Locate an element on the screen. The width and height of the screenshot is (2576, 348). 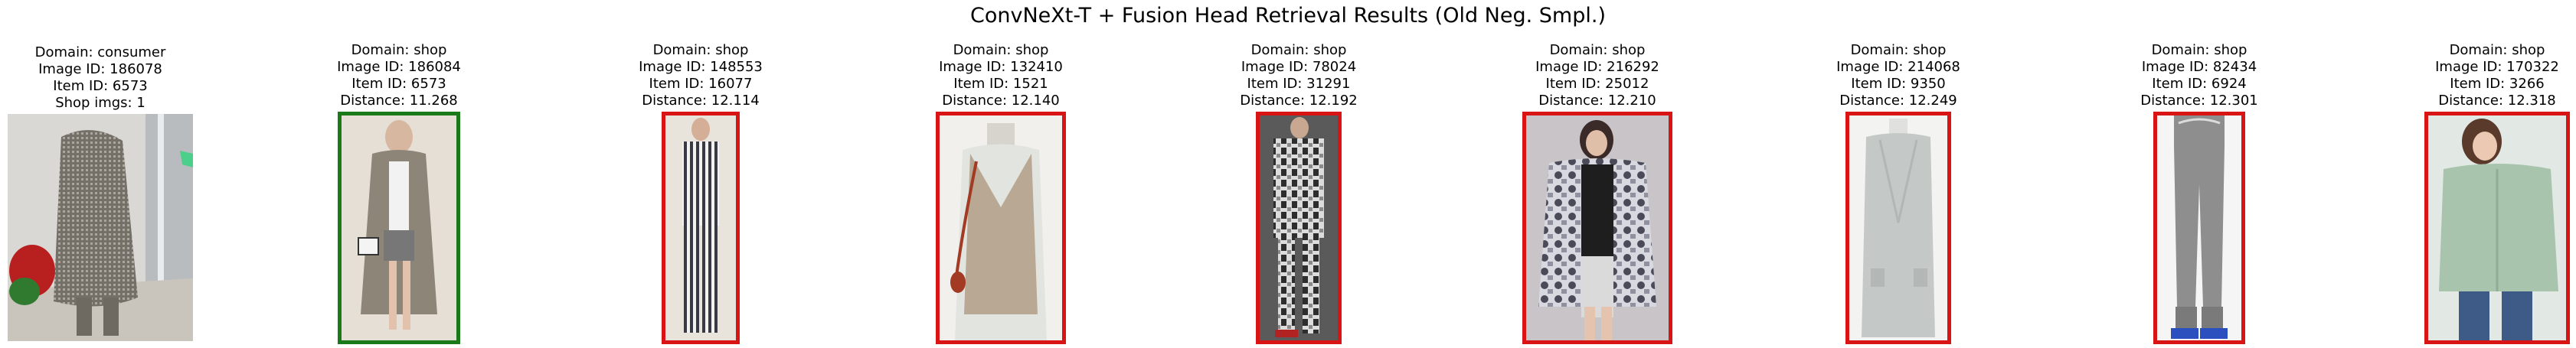
query-image-id: Image ID: 186078 is located at coordinates (100, 69).